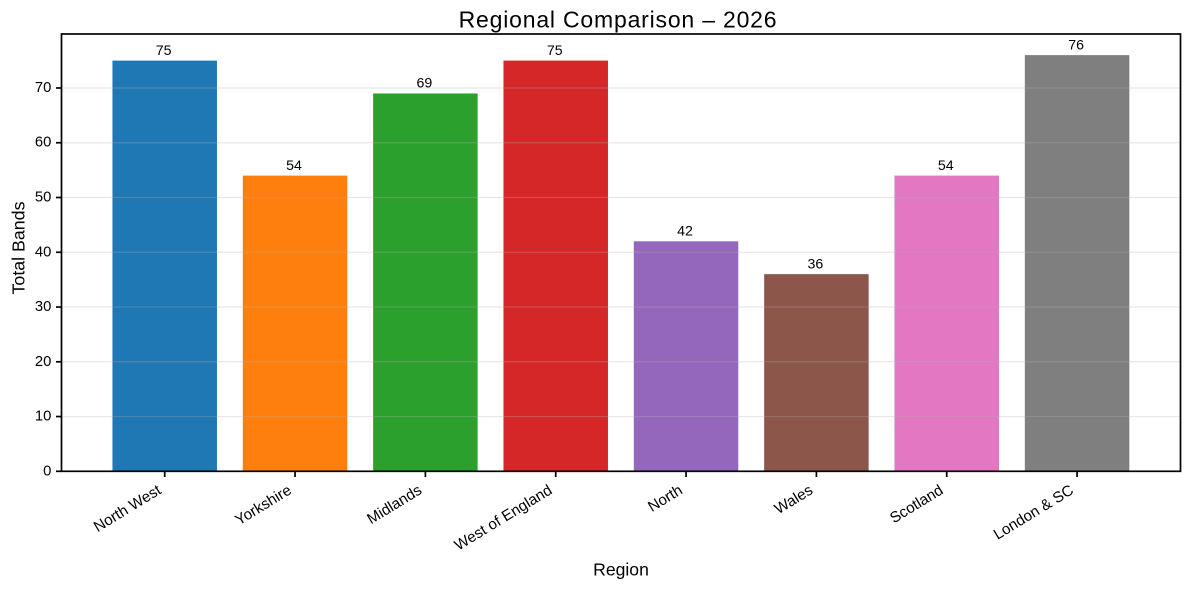  What do you see at coordinates (424, 84) in the screenshot?
I see `svg-text: 69` at bounding box center [424, 84].